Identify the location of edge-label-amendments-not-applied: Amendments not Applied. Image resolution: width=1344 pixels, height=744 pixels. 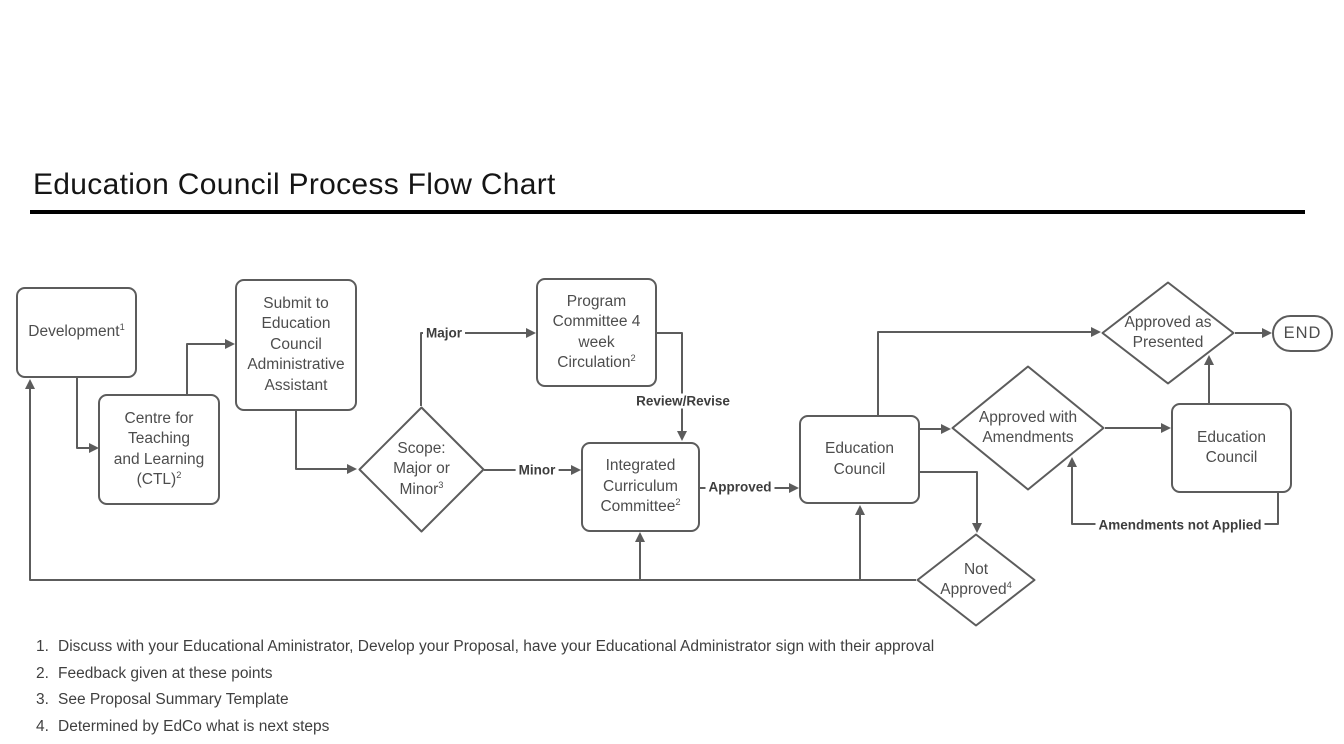
(1180, 525).